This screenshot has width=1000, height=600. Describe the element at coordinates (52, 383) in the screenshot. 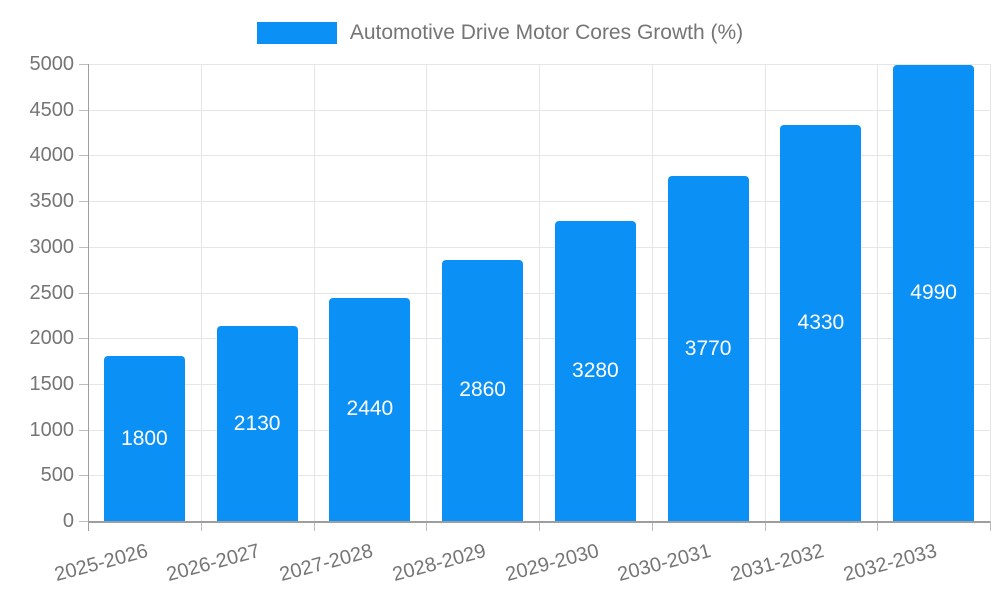

I see `y-axis-tick-label: 1500` at that location.